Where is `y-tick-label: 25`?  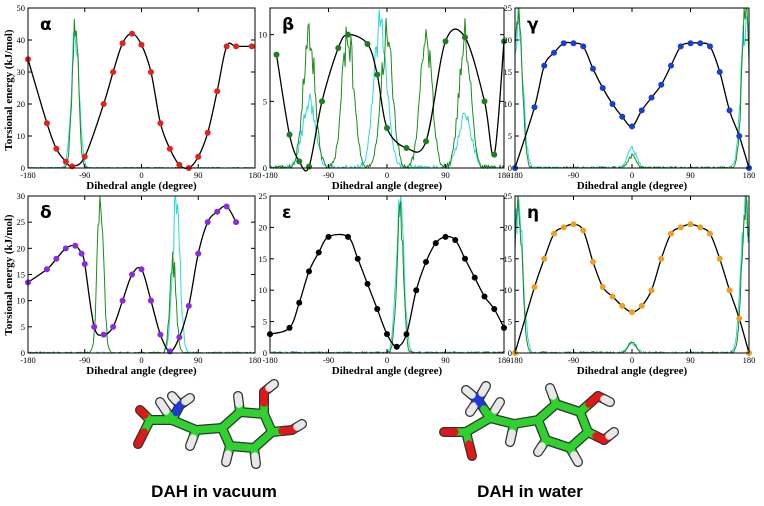
y-tick-label: 25 is located at coordinates (263, 196).